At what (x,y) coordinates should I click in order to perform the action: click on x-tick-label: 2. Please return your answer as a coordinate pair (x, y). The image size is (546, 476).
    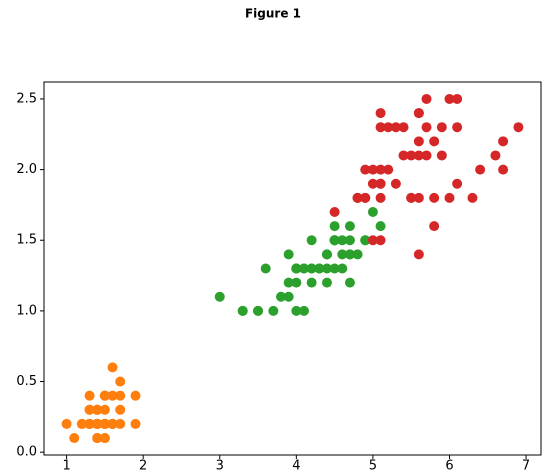
    Looking at the image, I should click on (143, 466).